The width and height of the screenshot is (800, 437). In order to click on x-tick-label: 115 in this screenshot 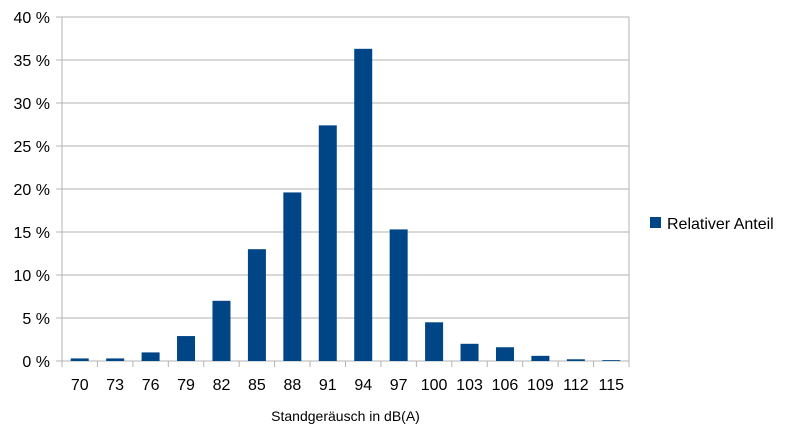, I will do `click(612, 385)`.